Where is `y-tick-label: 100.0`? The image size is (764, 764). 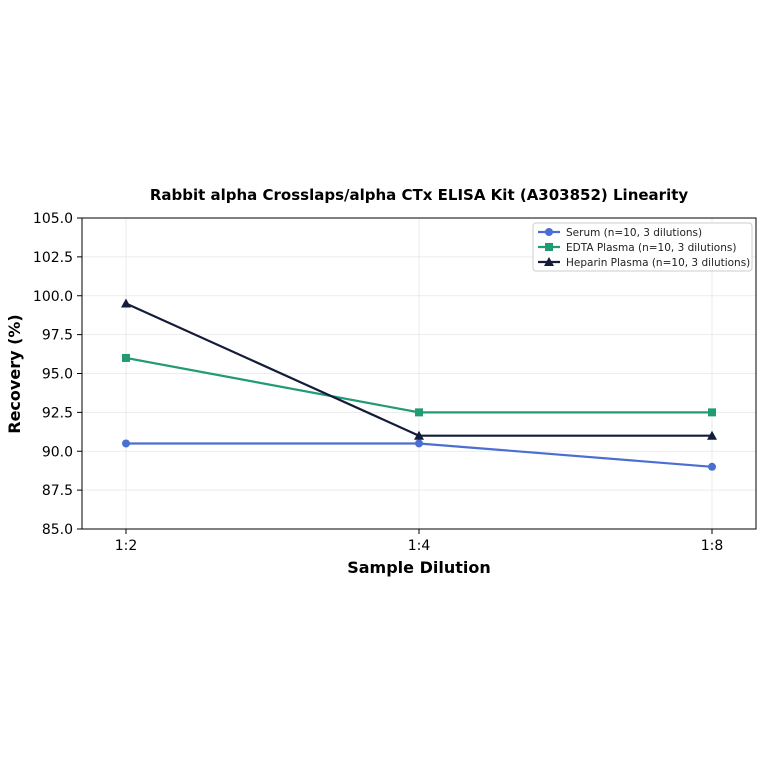 y-tick-label: 100.0 is located at coordinates (53, 297).